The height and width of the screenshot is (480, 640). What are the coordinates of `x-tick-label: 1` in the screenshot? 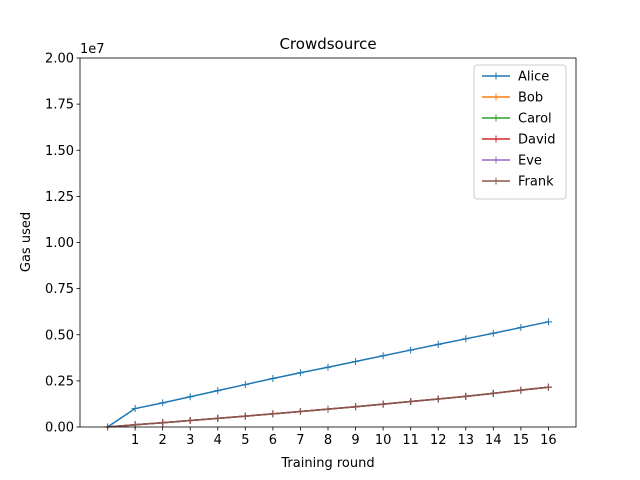 It's located at (135, 440).